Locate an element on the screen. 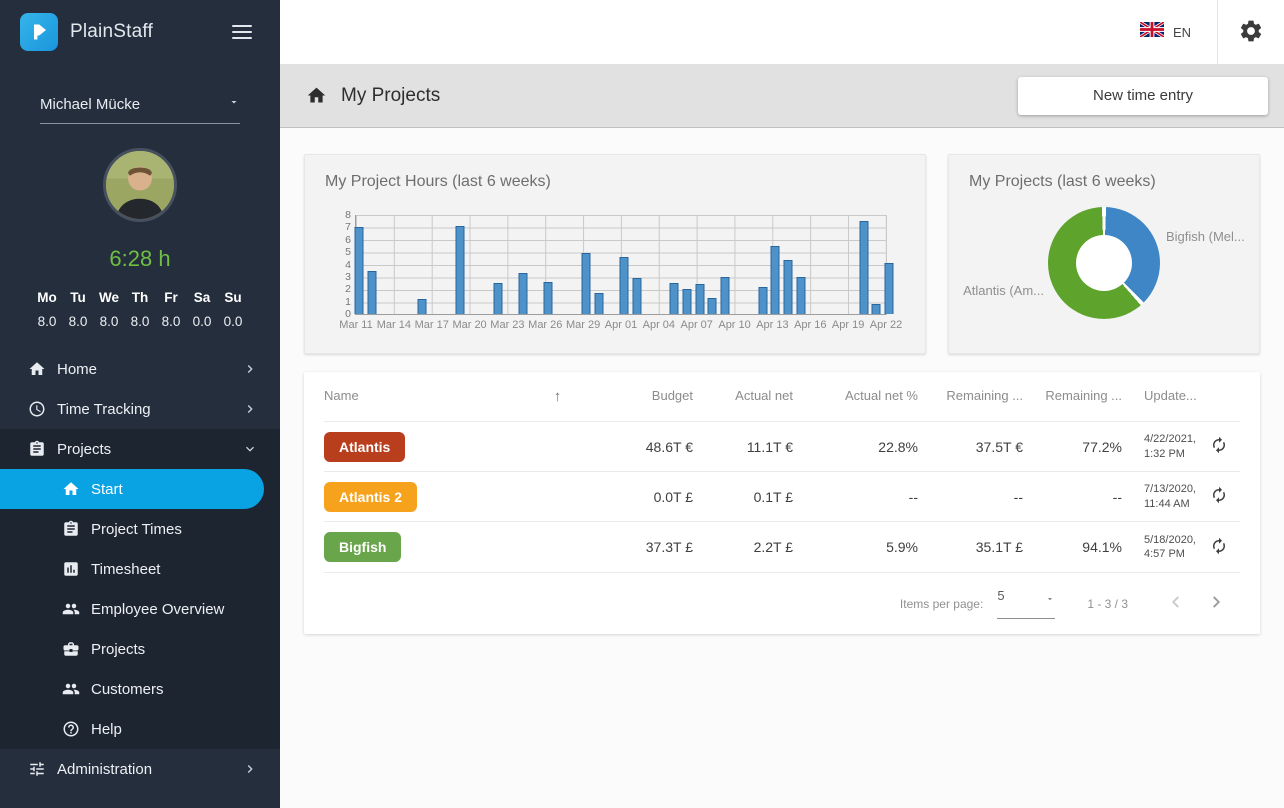 Image resolution: width=1284 pixels, height=808 pixels. paginator-range: 1 - 3 / 3 is located at coordinates (1107, 603).